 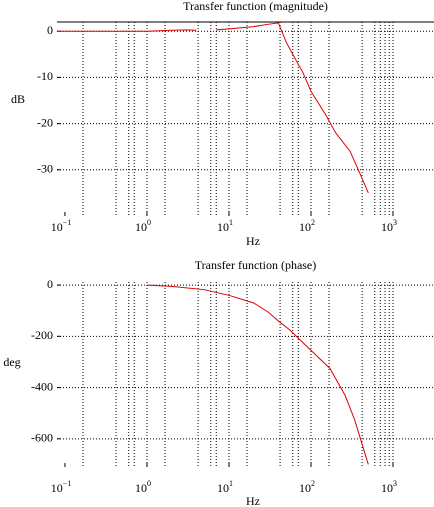 I want to click on subplot-title: Transfer function (phase), so click(x=256, y=265).